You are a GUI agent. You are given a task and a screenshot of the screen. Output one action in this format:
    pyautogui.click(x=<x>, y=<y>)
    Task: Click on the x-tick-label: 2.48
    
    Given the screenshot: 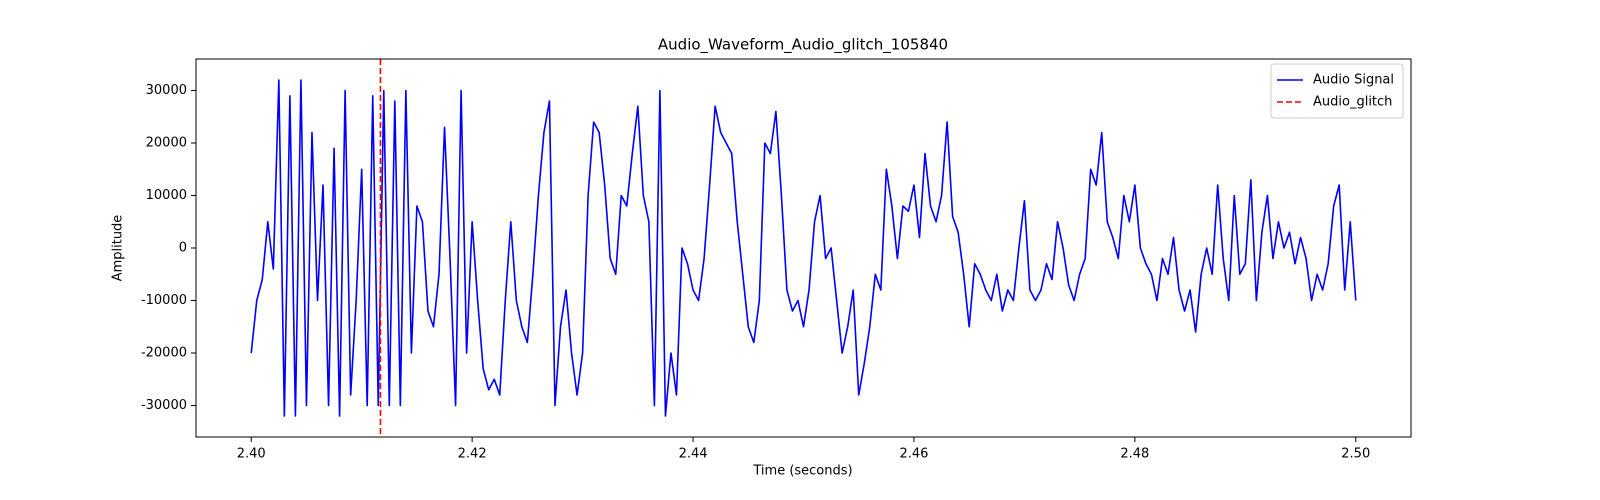 What is the action you would take?
    pyautogui.click(x=1134, y=454)
    